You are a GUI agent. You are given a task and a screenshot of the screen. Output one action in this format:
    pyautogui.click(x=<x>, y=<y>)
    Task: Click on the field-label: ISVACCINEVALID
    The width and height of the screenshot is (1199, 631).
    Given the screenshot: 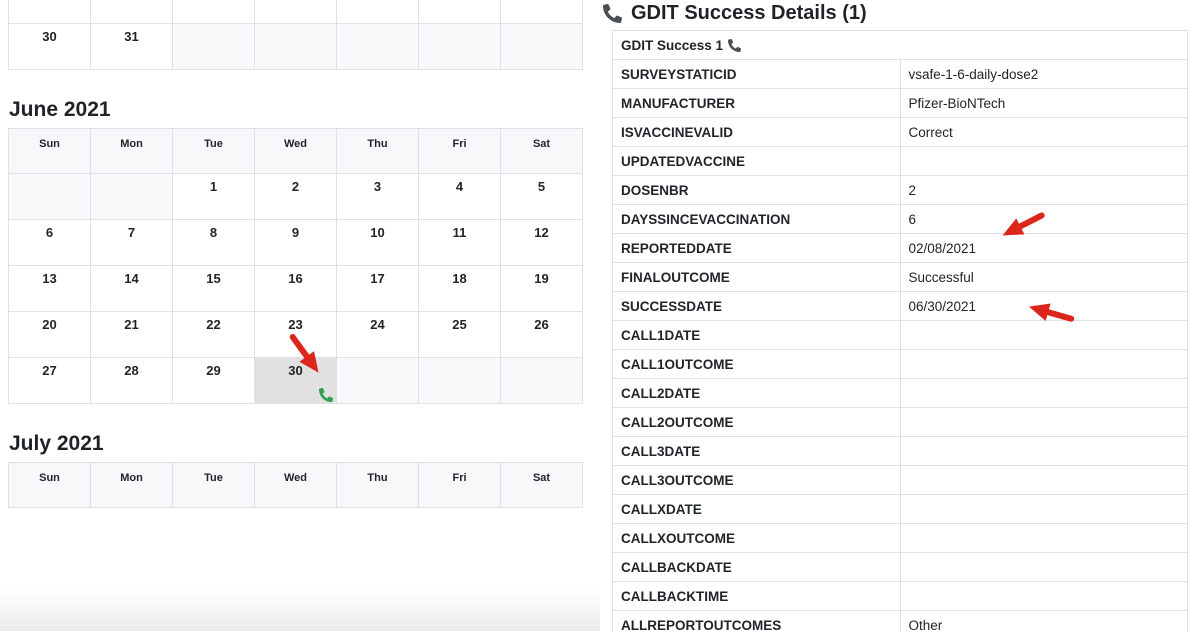 What is the action you would take?
    pyautogui.click(x=756, y=132)
    